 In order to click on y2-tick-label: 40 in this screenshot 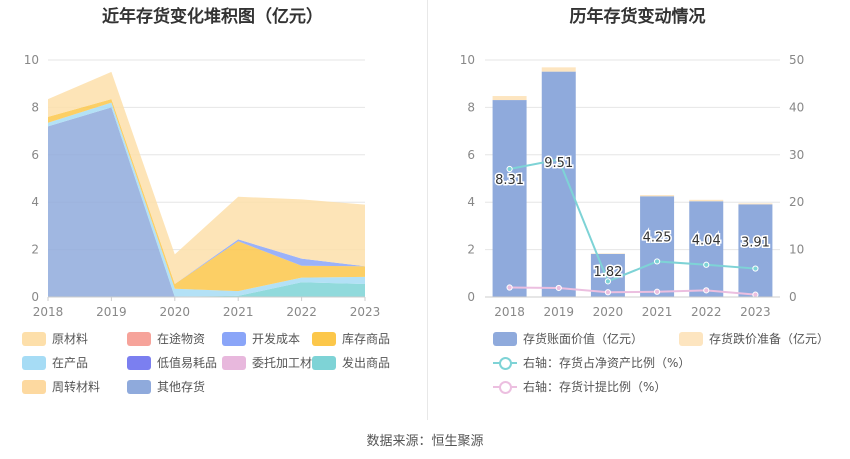, I will do `click(796, 107)`.